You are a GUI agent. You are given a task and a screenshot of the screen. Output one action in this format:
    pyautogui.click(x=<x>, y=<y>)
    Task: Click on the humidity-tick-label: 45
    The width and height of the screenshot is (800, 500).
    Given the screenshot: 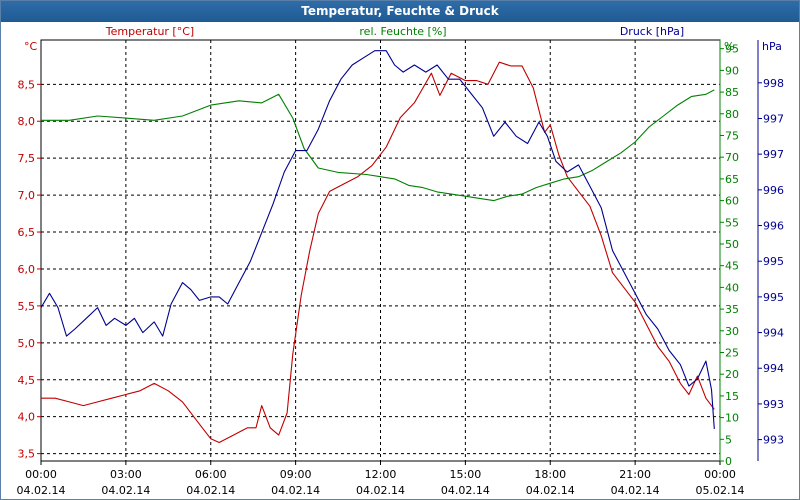 What is the action you would take?
    pyautogui.click(x=732, y=266)
    